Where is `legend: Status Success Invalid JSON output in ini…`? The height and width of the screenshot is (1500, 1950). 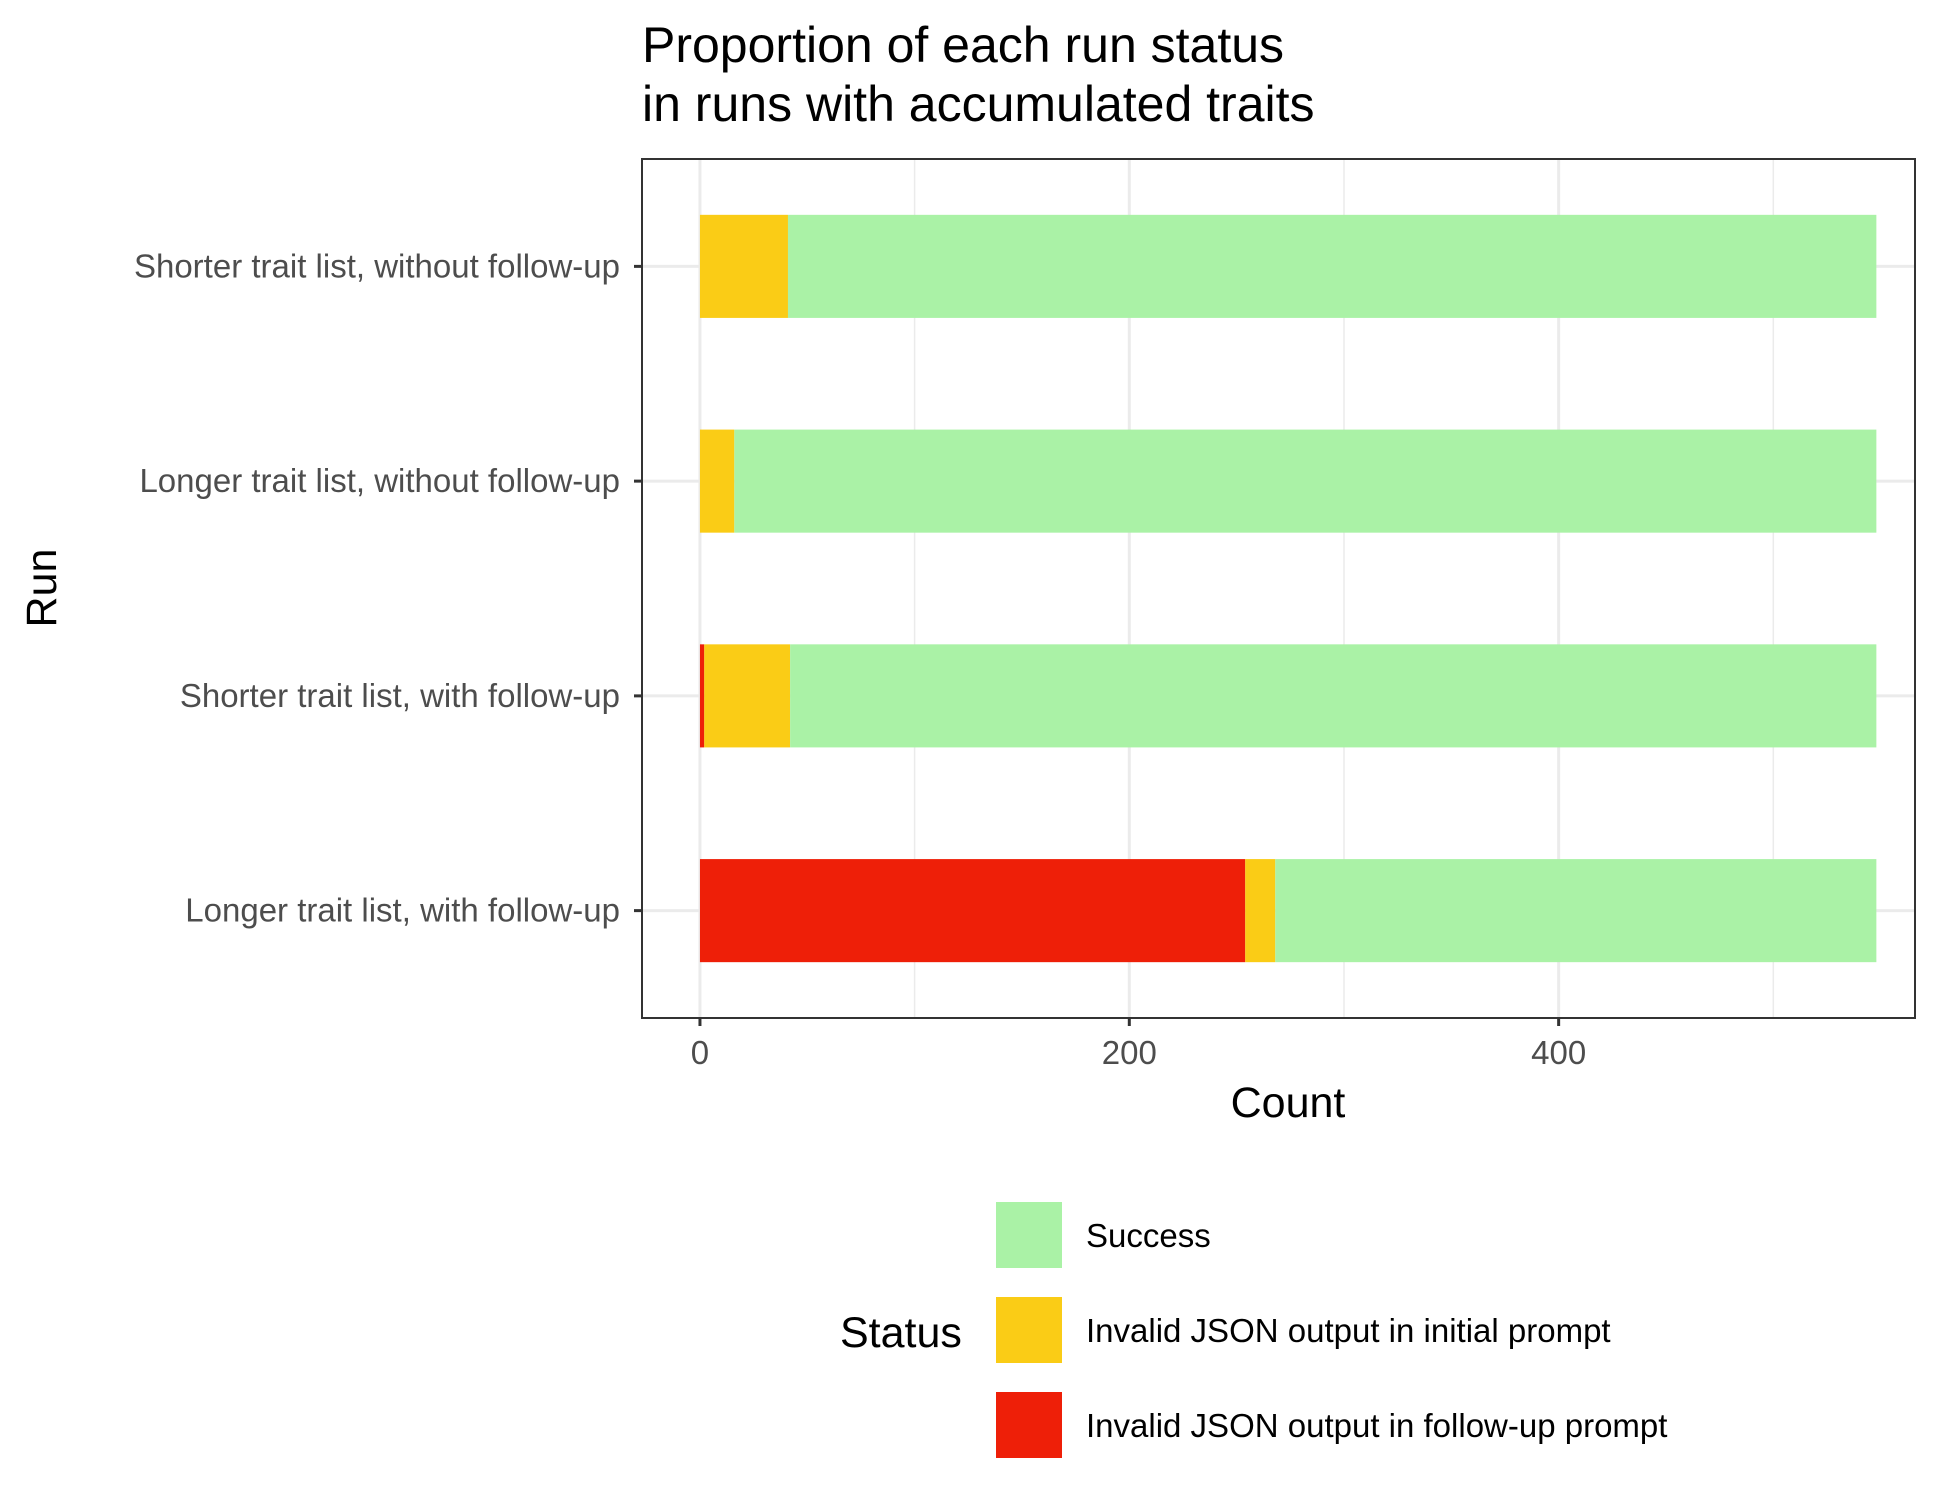 legend: Status Success Invalid JSON output in ini… is located at coordinates (1253, 1330).